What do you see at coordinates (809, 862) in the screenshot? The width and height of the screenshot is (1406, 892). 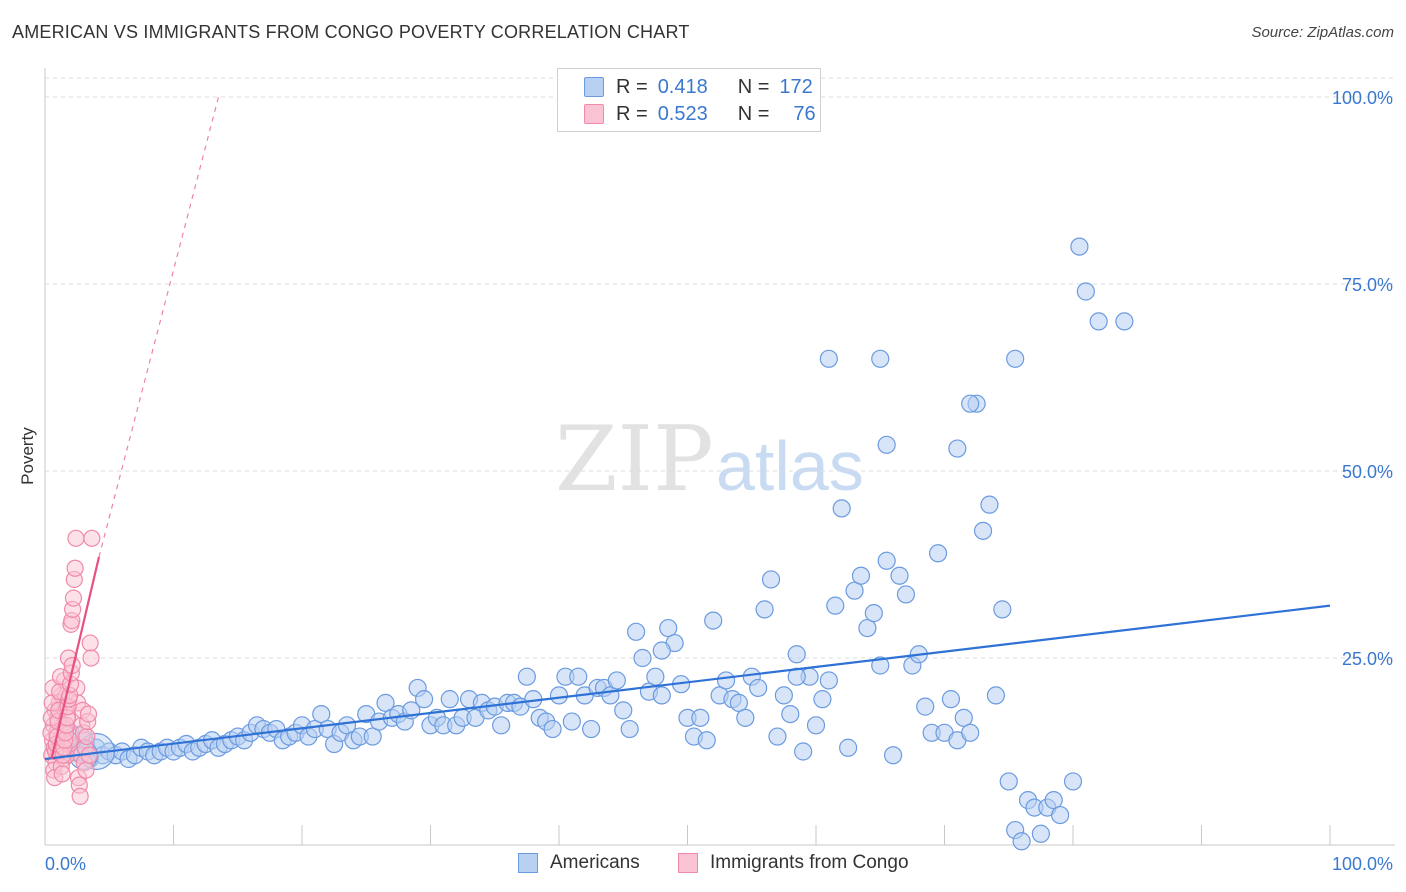 I see `congo-legend-label: Immigrants from Congo` at bounding box center [809, 862].